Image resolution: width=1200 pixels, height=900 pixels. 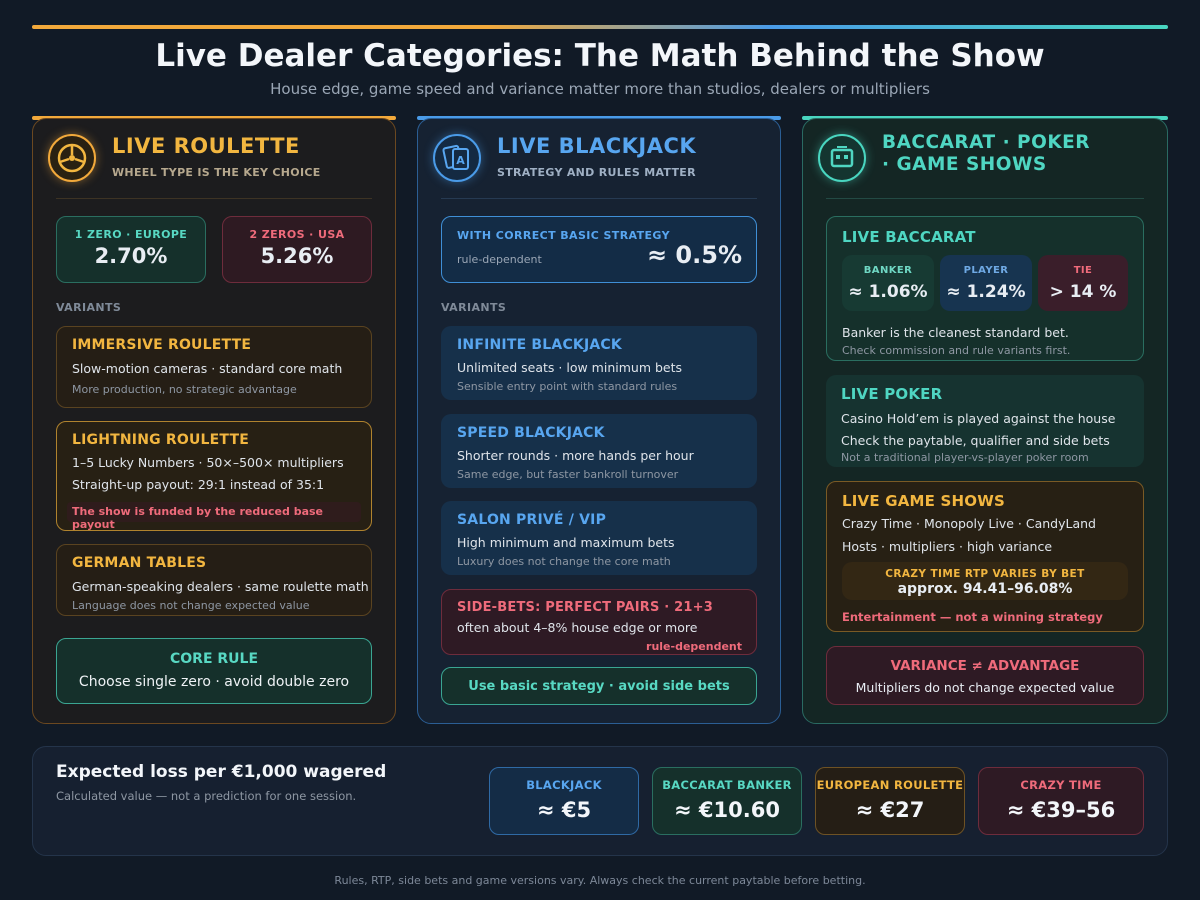 I want to click on loss-crazy-time-label: CRAZY TIME, so click(x=1061, y=785).